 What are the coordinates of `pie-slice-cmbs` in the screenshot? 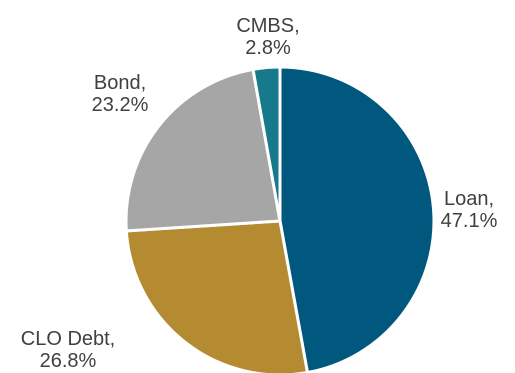 It's located at (266, 144).